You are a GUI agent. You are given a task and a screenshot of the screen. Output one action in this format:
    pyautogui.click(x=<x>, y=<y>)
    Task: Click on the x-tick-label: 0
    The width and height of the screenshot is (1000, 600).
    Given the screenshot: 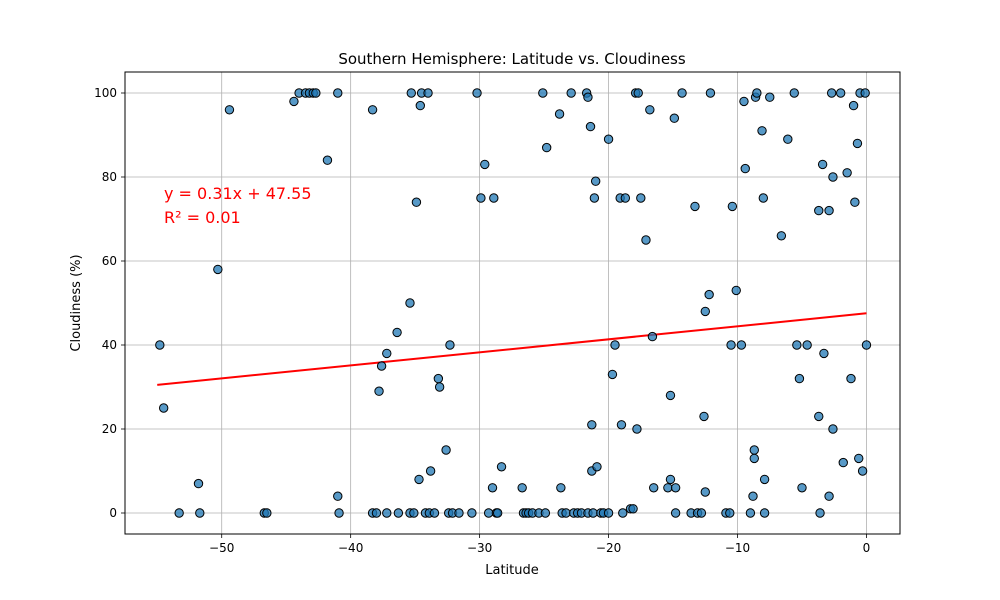 What is the action you would take?
    pyautogui.click(x=867, y=548)
    